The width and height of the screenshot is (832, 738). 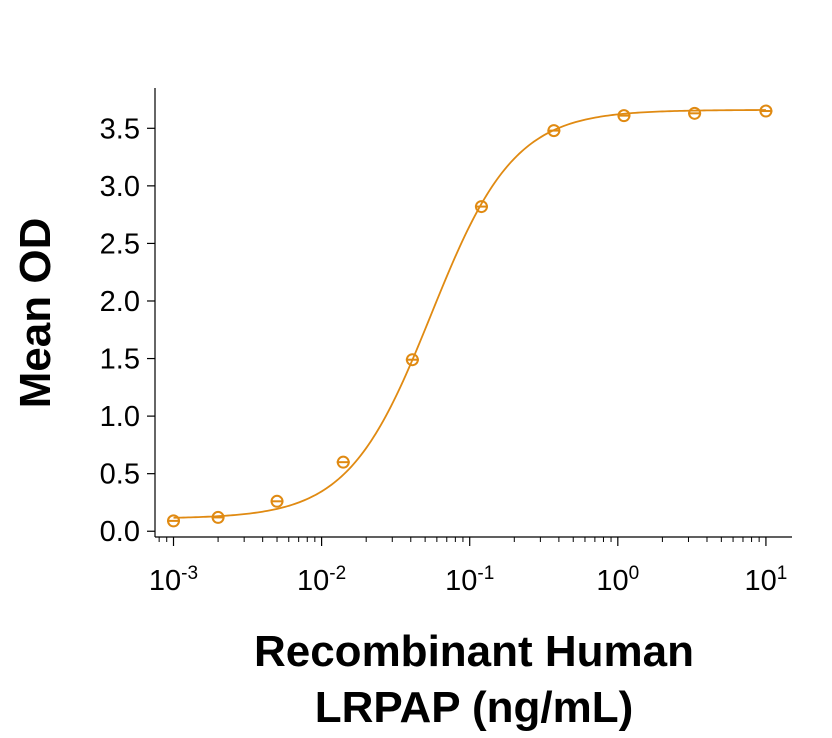 I want to click on x-tick-label: 10⁻¹, so click(x=469, y=580).